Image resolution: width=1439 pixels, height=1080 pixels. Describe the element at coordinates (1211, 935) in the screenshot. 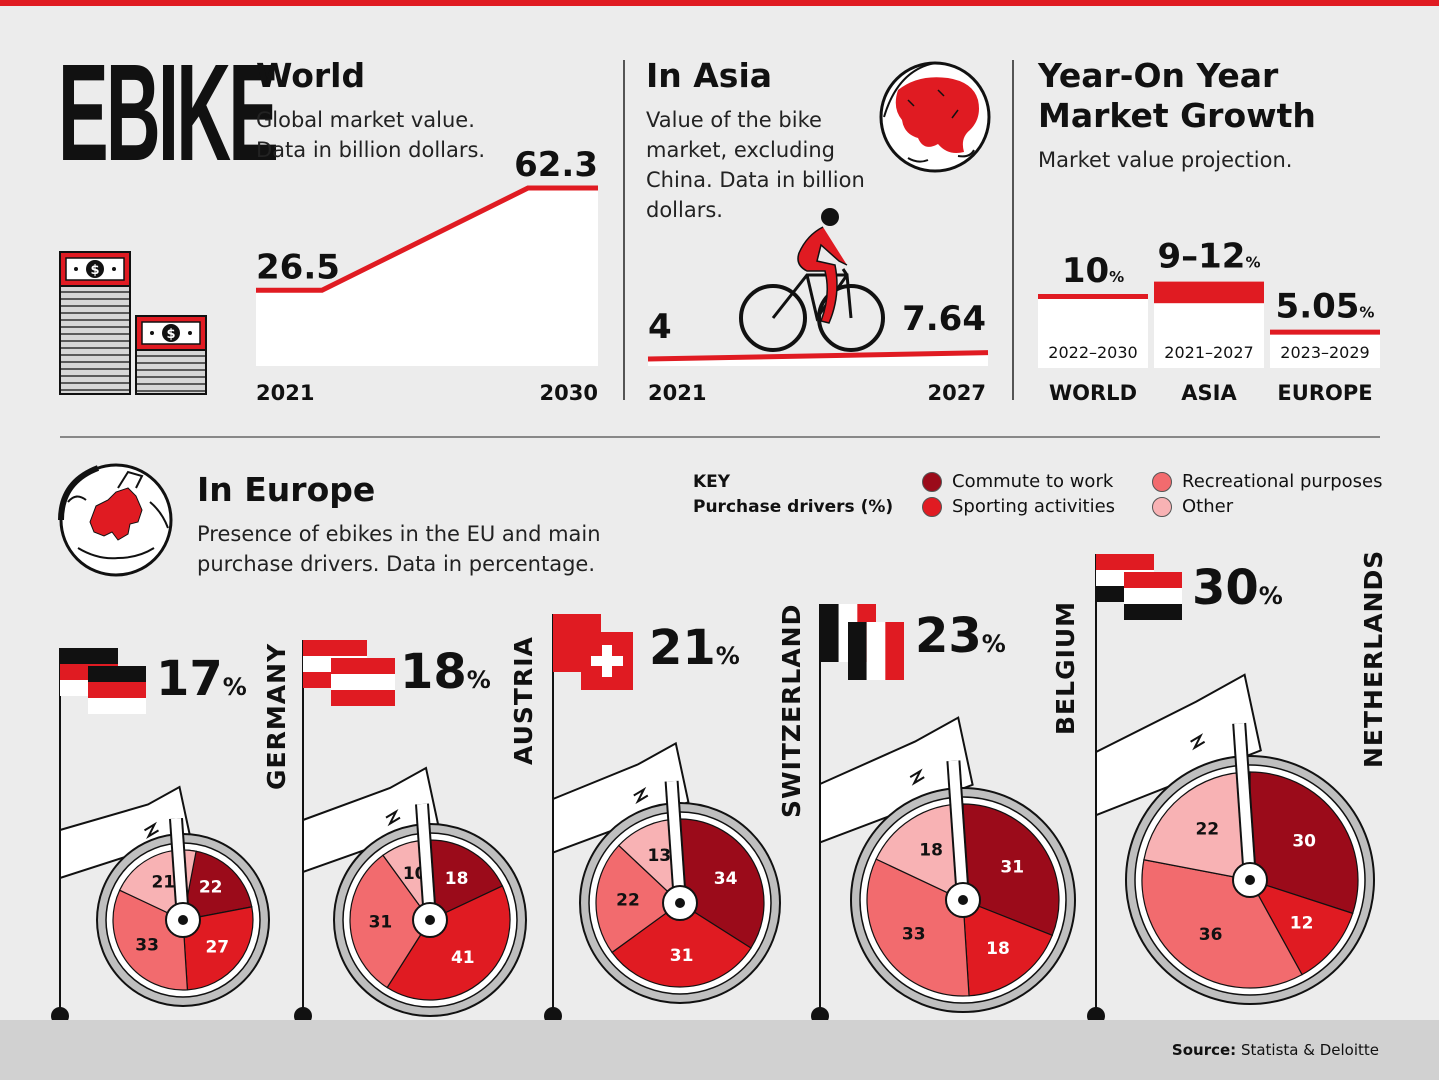

I see `slice-label: 36` at that location.